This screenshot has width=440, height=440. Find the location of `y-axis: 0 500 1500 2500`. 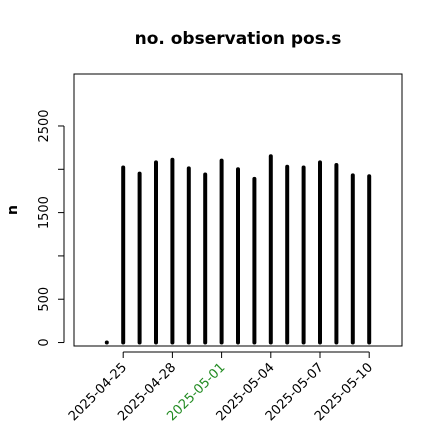

y-axis: 0 500 1500 2500 is located at coordinates (51, 228).